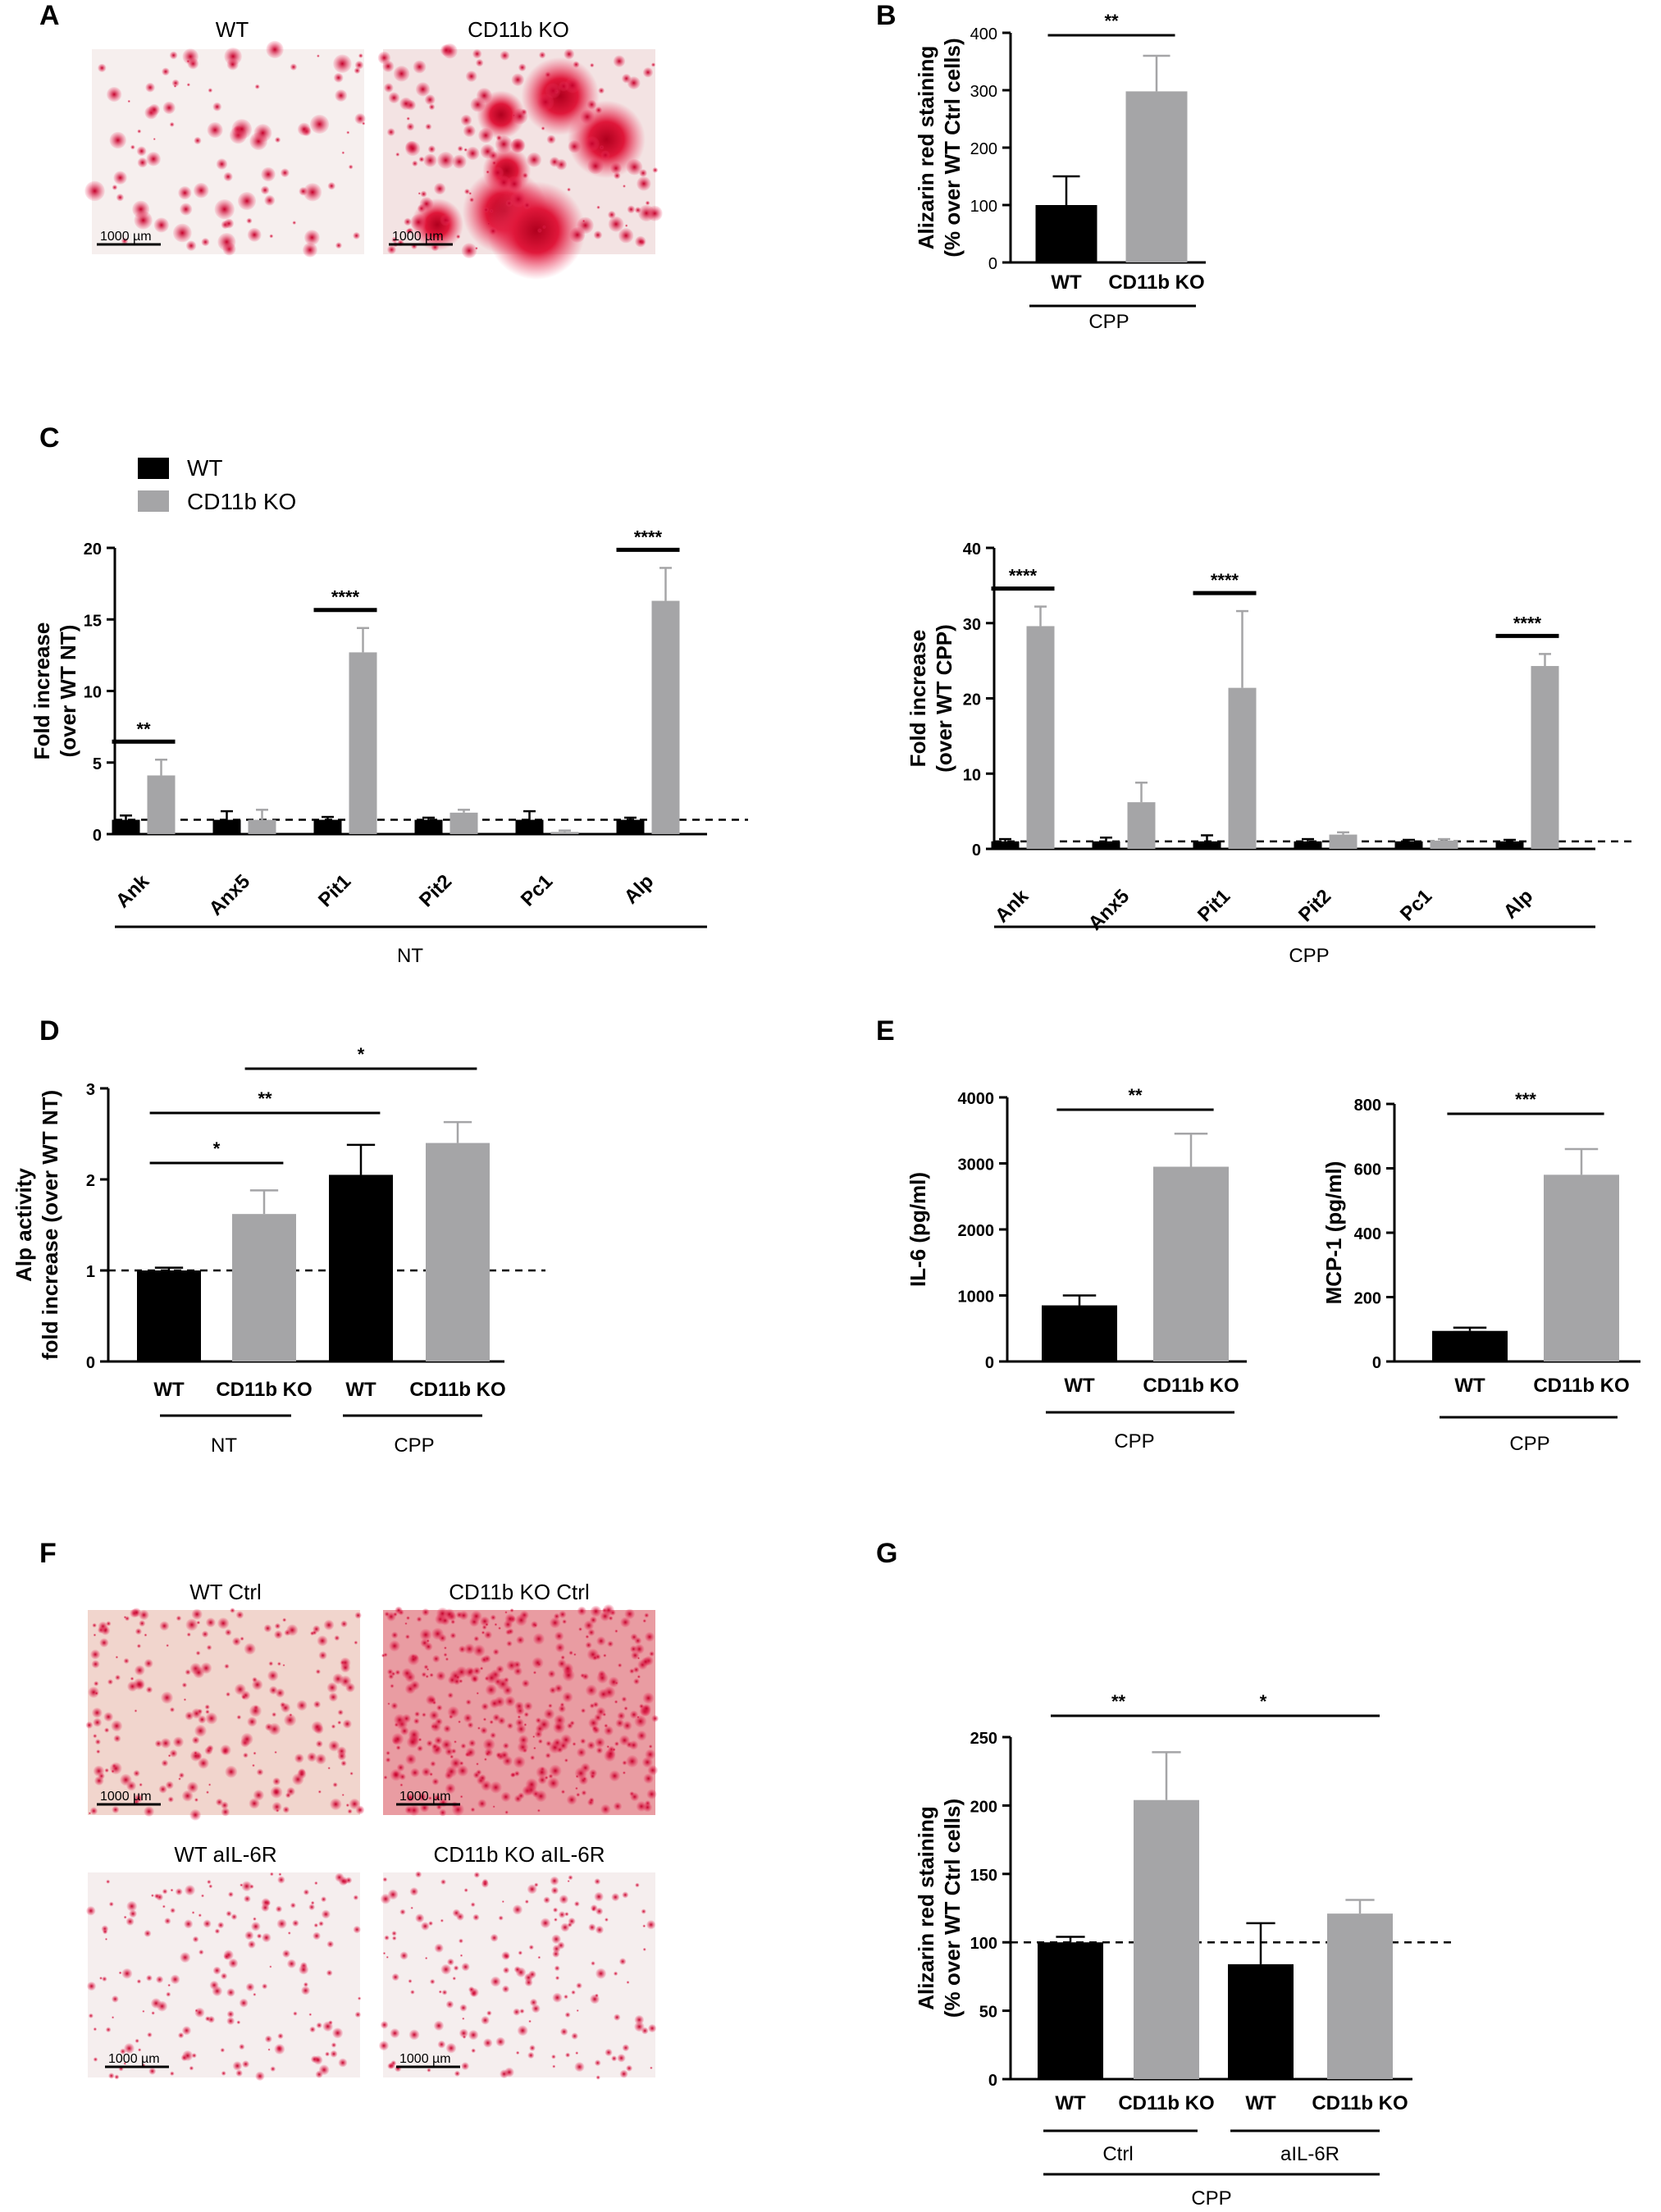 This screenshot has height=2212, width=1661. I want to click on panel-label-g: G, so click(887, 1553).